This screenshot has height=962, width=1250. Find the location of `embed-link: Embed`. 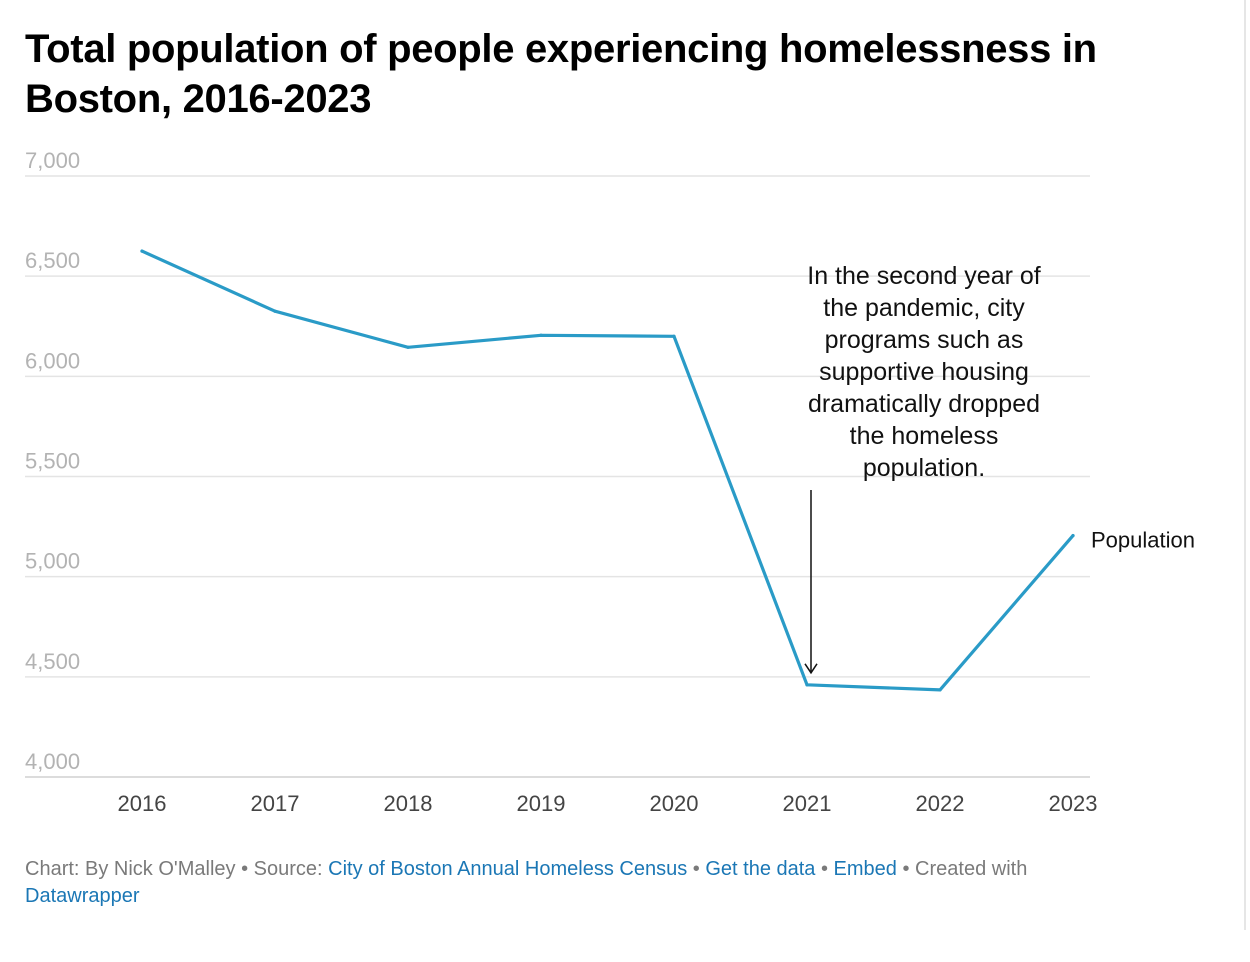

embed-link: Embed is located at coordinates (865, 869).